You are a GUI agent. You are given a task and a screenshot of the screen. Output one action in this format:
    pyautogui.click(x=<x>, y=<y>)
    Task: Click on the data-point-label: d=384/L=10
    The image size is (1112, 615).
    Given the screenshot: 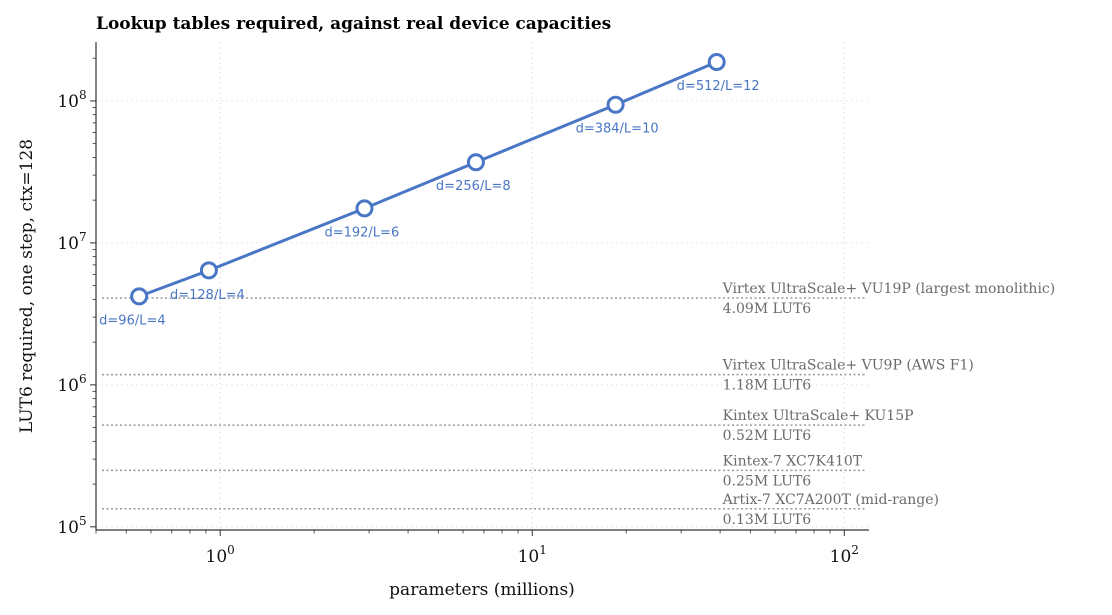 What is the action you would take?
    pyautogui.click(x=617, y=129)
    